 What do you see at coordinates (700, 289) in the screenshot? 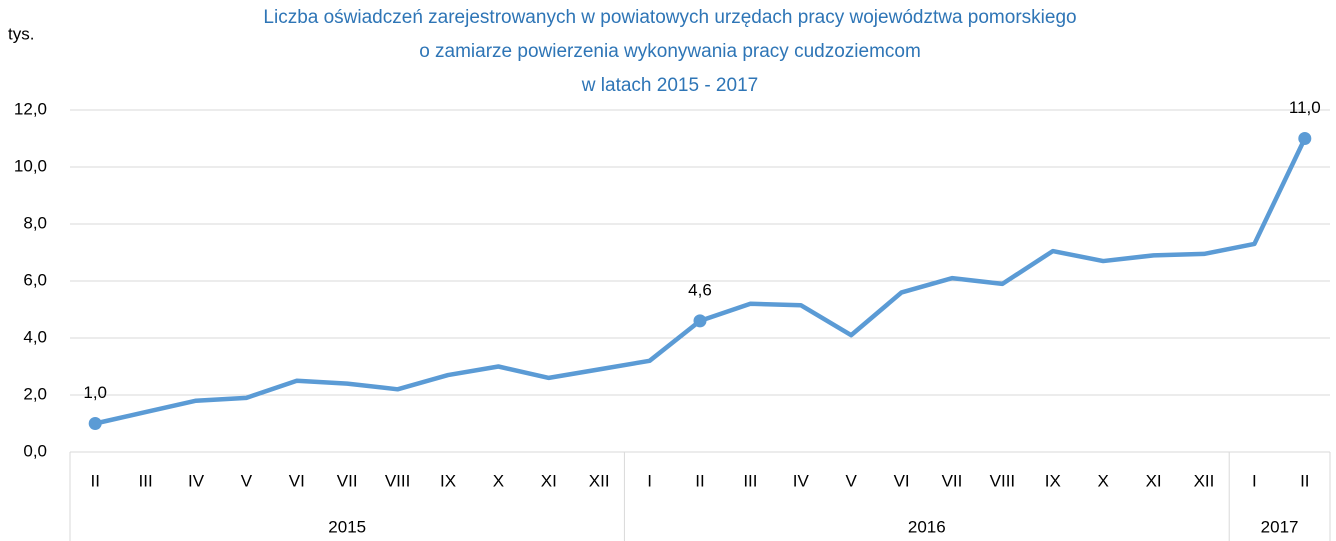
I see `data-label: 4,6` at bounding box center [700, 289].